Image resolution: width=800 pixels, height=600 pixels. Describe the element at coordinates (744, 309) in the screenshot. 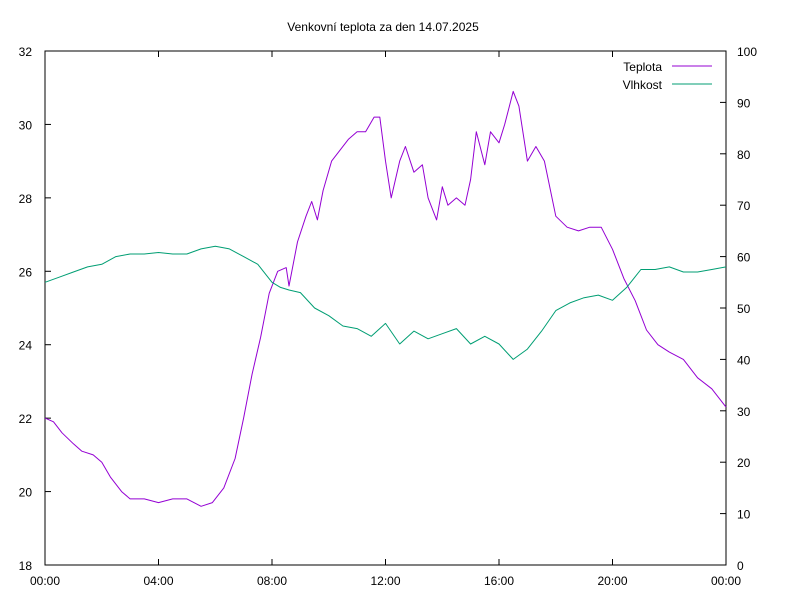

I see `right-tick-label: 50` at that location.